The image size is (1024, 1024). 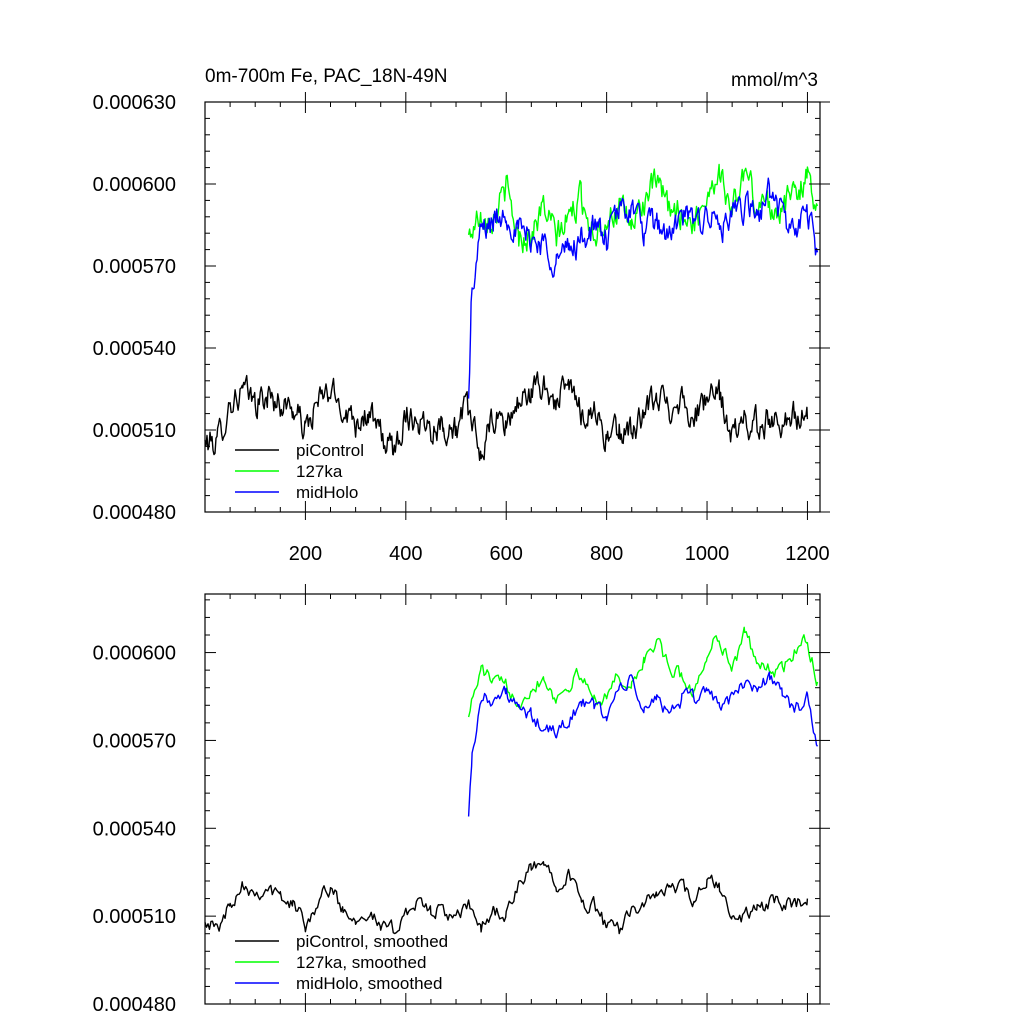 What do you see at coordinates (330, 450) in the screenshot?
I see `legend-label: piControl` at bounding box center [330, 450].